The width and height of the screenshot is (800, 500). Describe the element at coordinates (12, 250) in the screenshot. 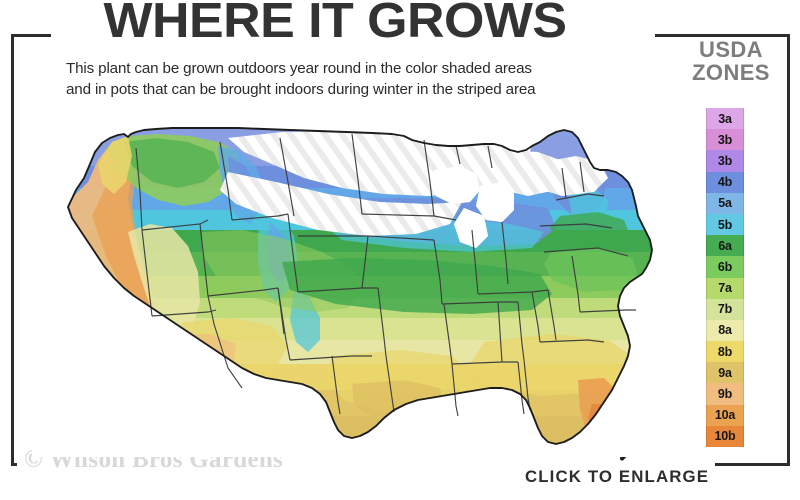

I see `frame-border-left` at that location.